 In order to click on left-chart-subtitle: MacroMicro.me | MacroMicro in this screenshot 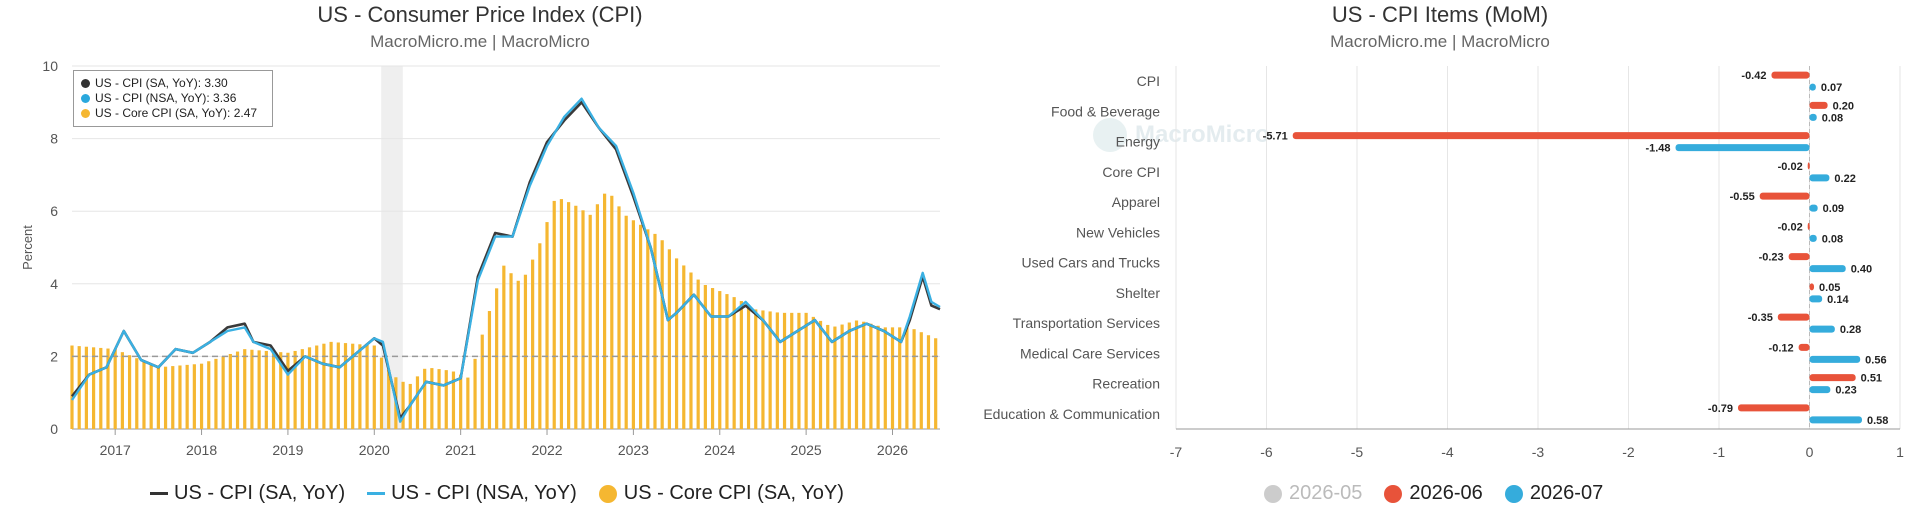, I will do `click(480, 41)`.